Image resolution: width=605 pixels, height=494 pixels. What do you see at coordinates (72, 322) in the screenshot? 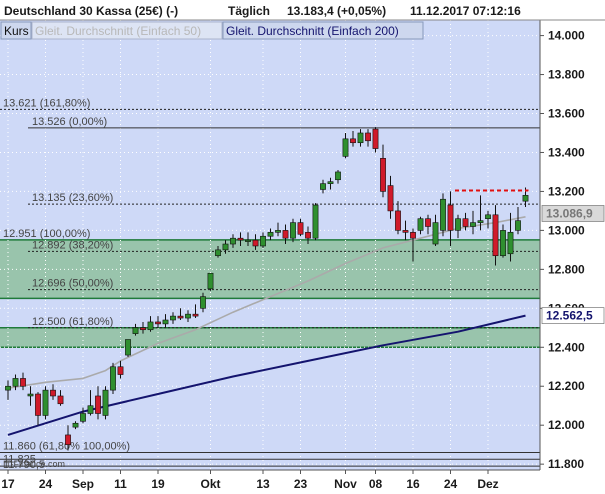
I see `fib-level-label: 12.500 (61,80%)` at bounding box center [72, 322].